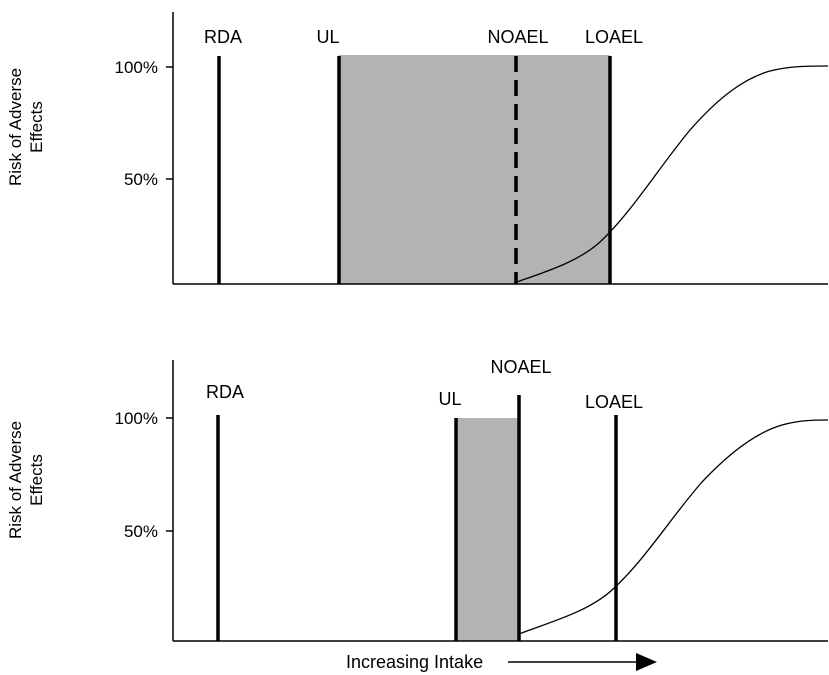 The image size is (829, 675). What do you see at coordinates (673, 527) in the screenshot?
I see `bottom-risk-curve` at bounding box center [673, 527].